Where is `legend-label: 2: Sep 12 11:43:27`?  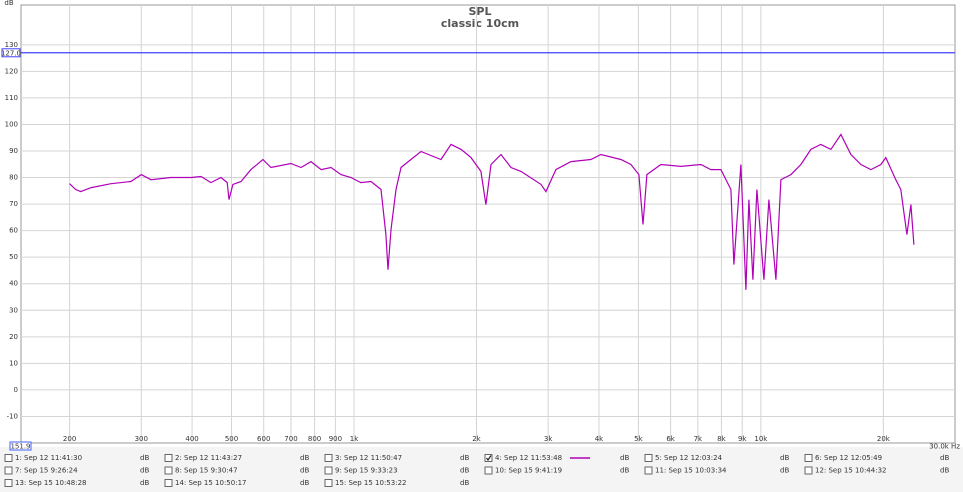 legend-label: 2: Sep 12 11:43:27 is located at coordinates (208, 458).